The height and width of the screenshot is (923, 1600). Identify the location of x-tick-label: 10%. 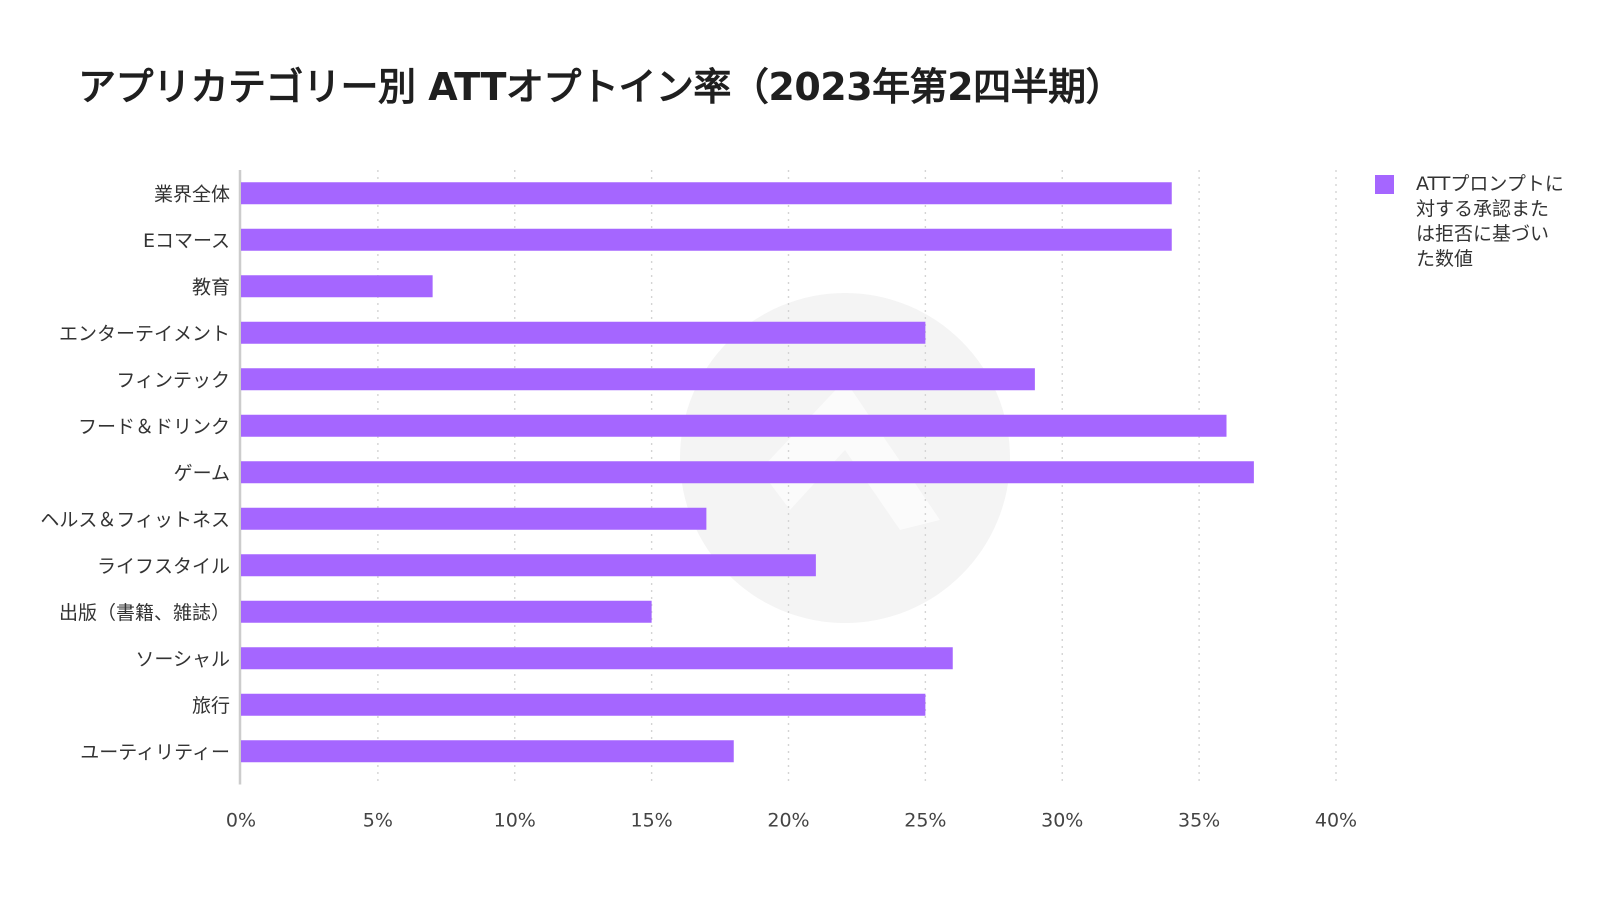
(515, 821).